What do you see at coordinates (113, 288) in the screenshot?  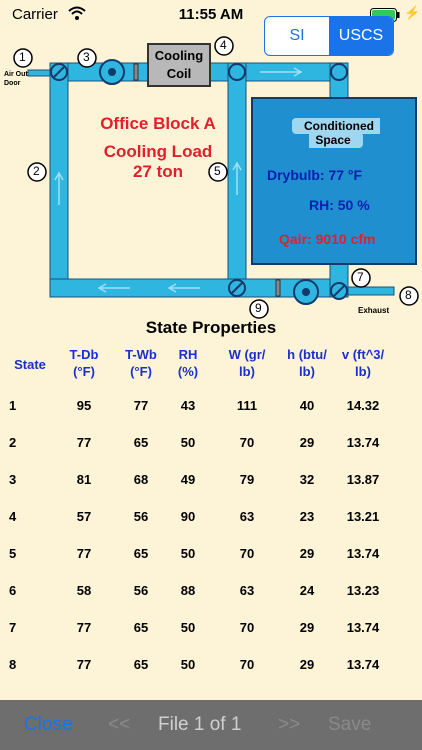 I see `flow-arrow-bottom-left` at bounding box center [113, 288].